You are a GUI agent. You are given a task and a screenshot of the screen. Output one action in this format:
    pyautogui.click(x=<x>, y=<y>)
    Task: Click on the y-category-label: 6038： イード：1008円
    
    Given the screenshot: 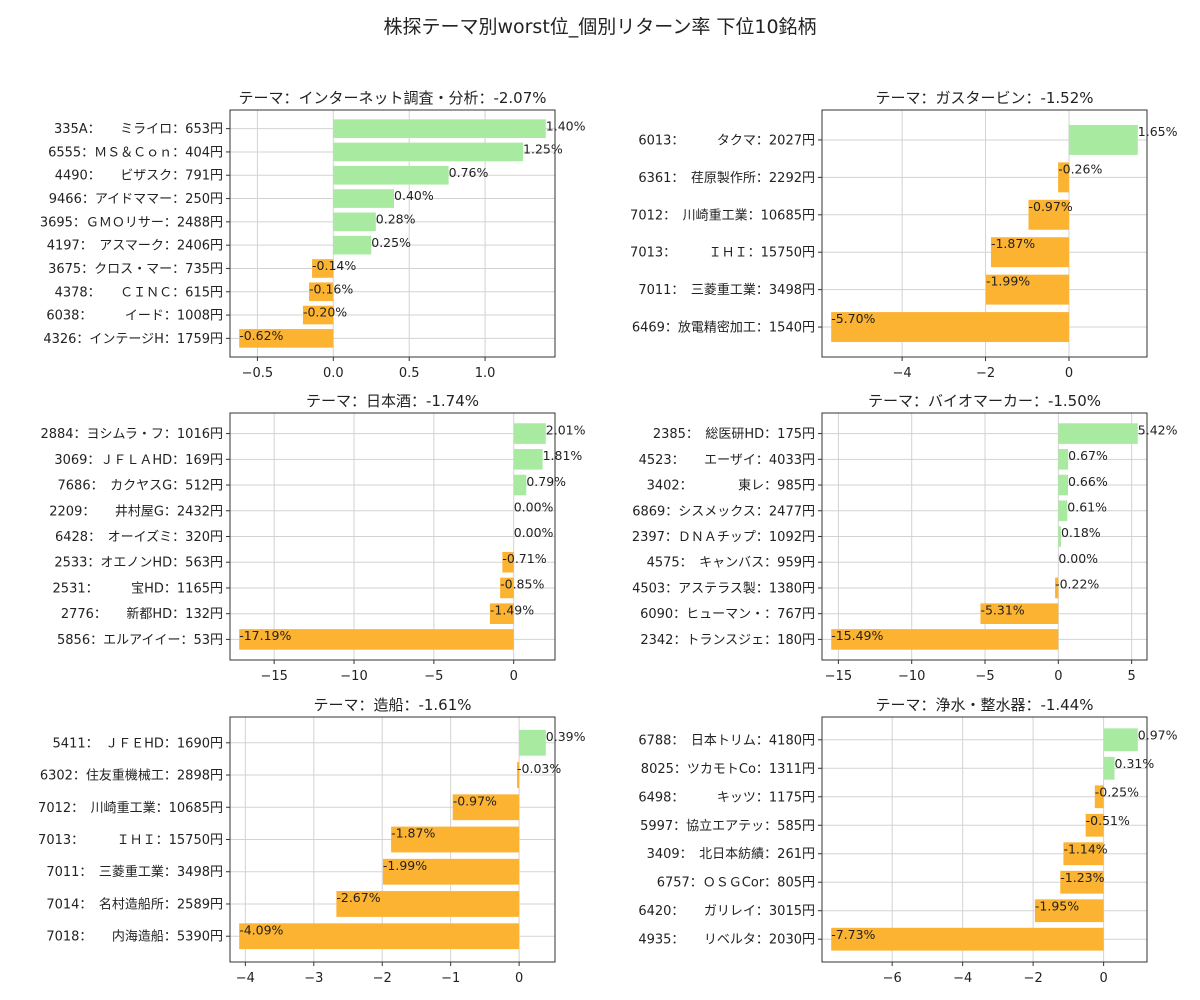 What is the action you would take?
    pyautogui.click(x=134, y=316)
    